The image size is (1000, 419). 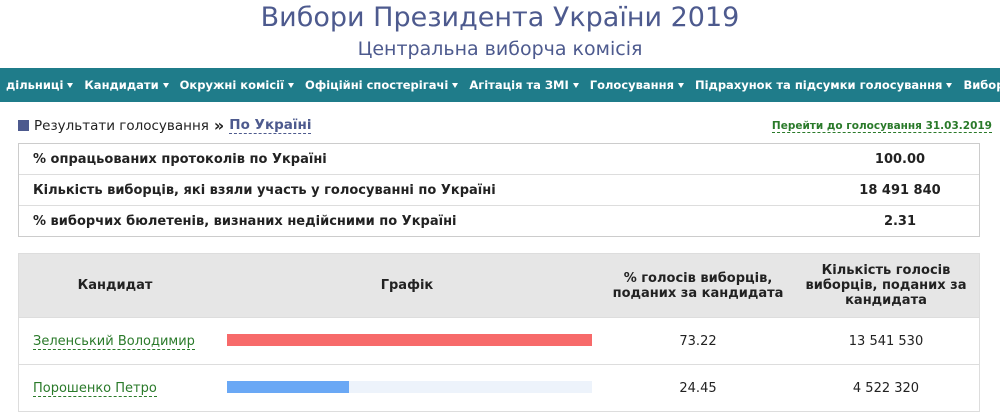 I want to click on column-header: Графік, so click(x=407, y=285).